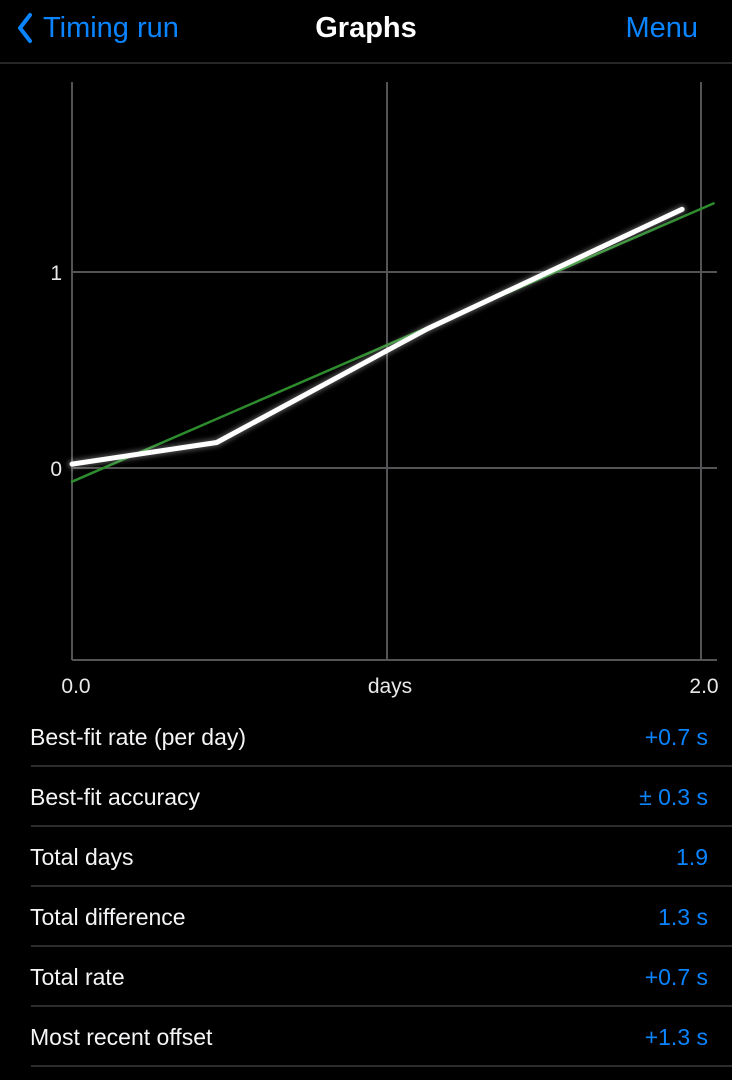  Describe the element at coordinates (366, 32) in the screenshot. I see `nav-bar: Timing run Graphs Menu` at that location.